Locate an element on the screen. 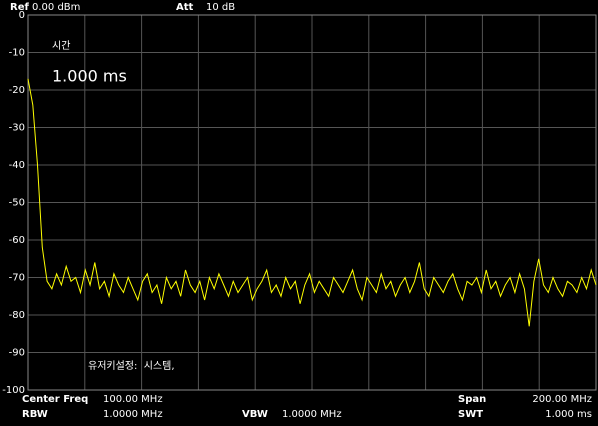 The width and height of the screenshot is (598, 426). y-tick-label: -50 is located at coordinates (17, 203).